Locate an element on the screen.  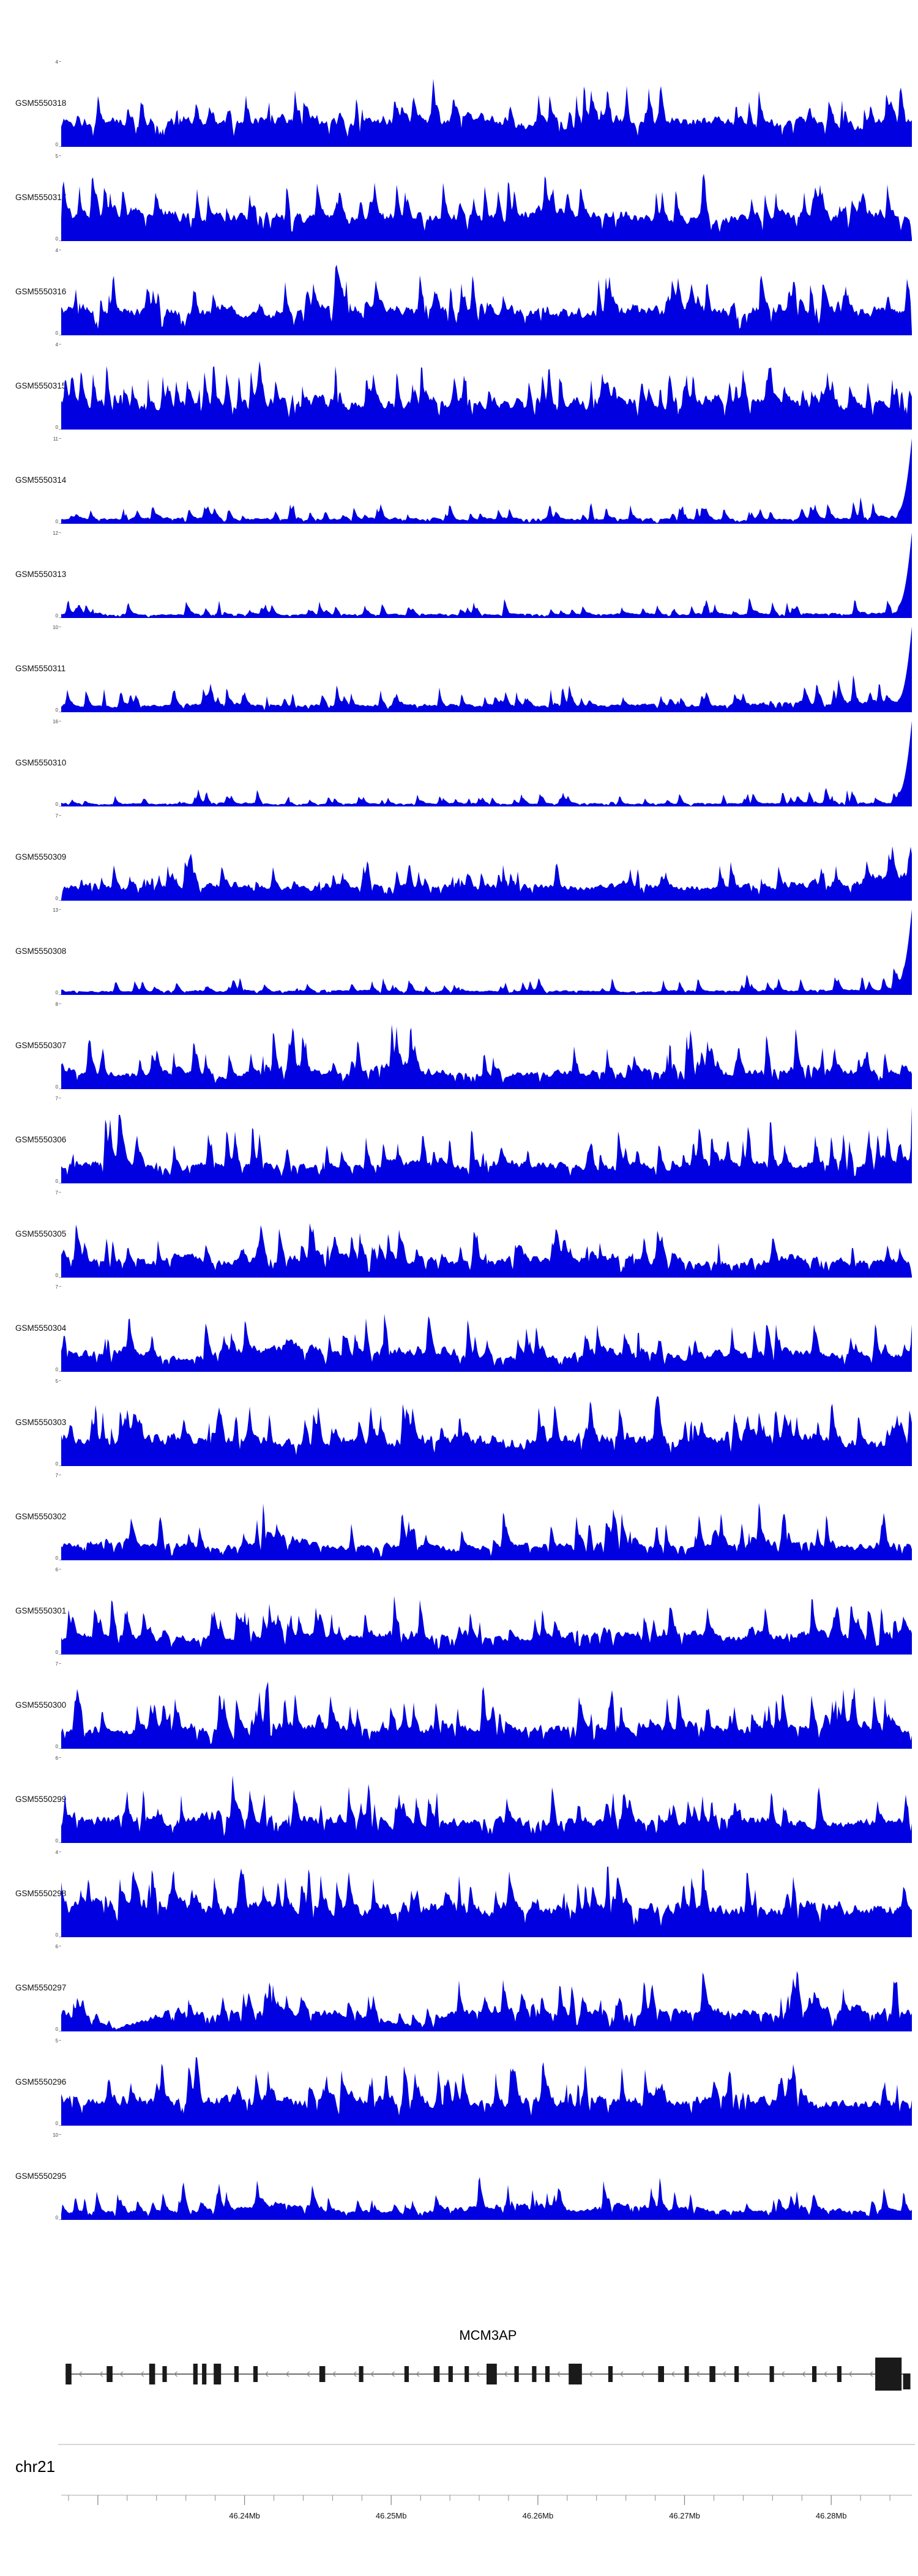
axis-tick-label: 46.26Mb is located at coordinates (538, 2515).